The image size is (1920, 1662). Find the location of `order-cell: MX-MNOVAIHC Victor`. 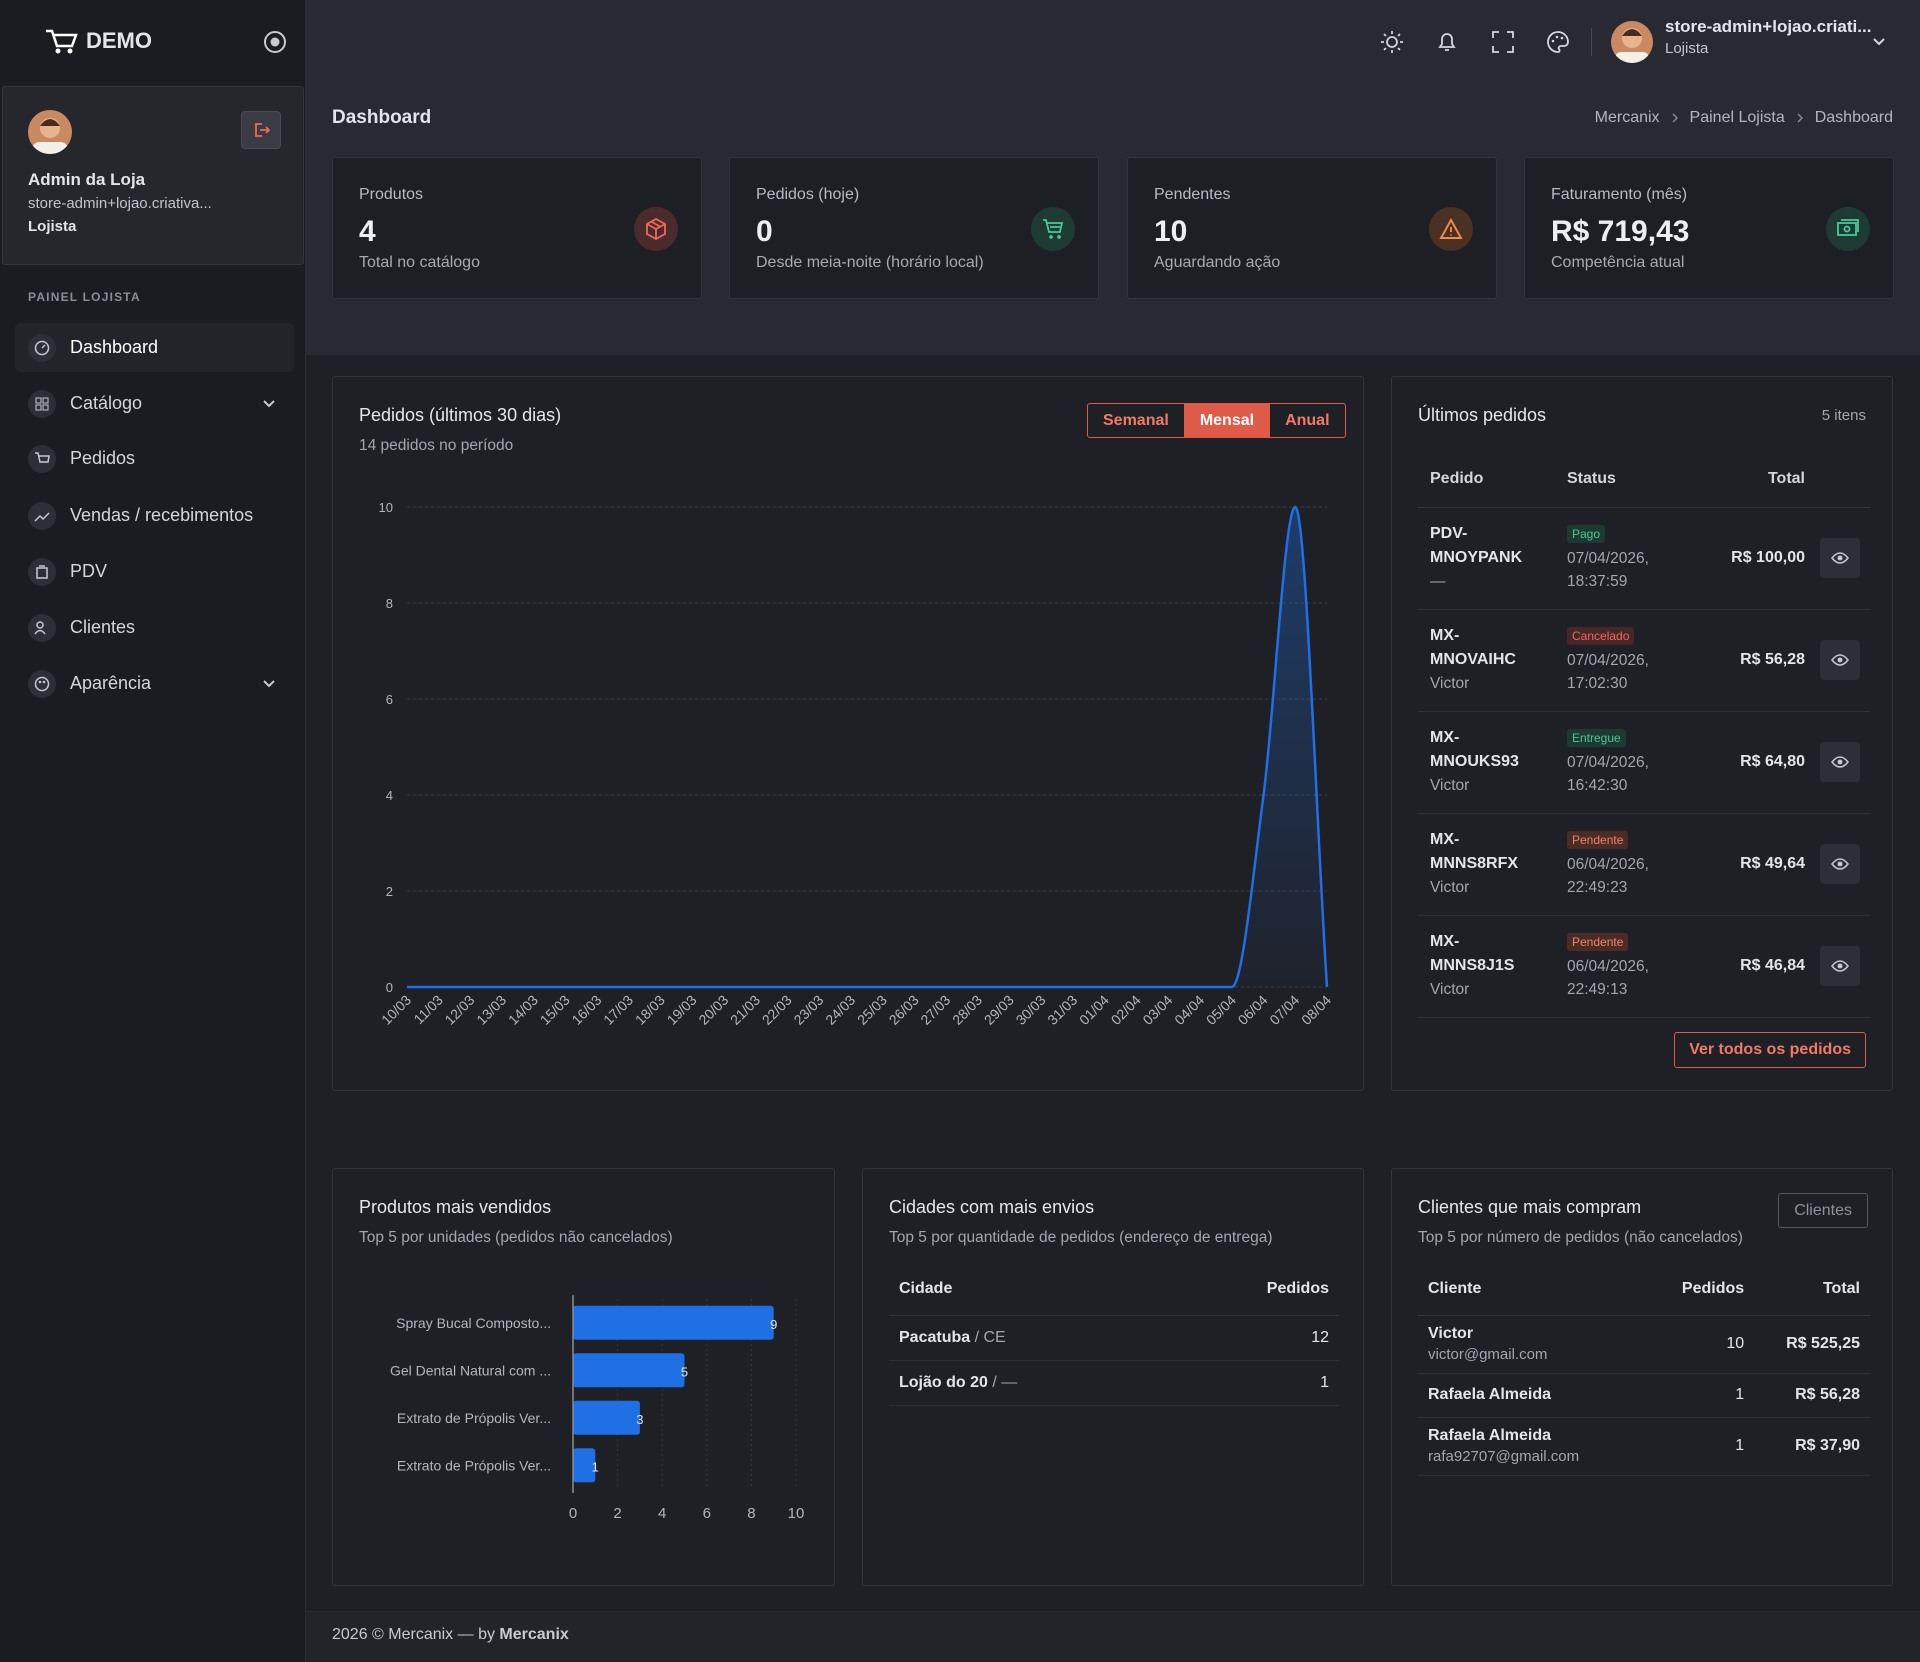

order-cell: MX-MNOVAIHC Victor is located at coordinates (1486, 660).